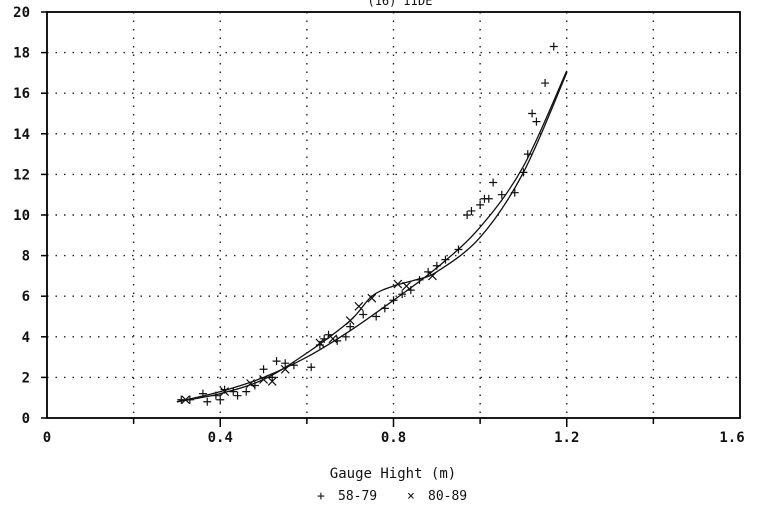  What do you see at coordinates (357, 496) in the screenshot?
I see `legend-label-58-79: 58-79` at bounding box center [357, 496].